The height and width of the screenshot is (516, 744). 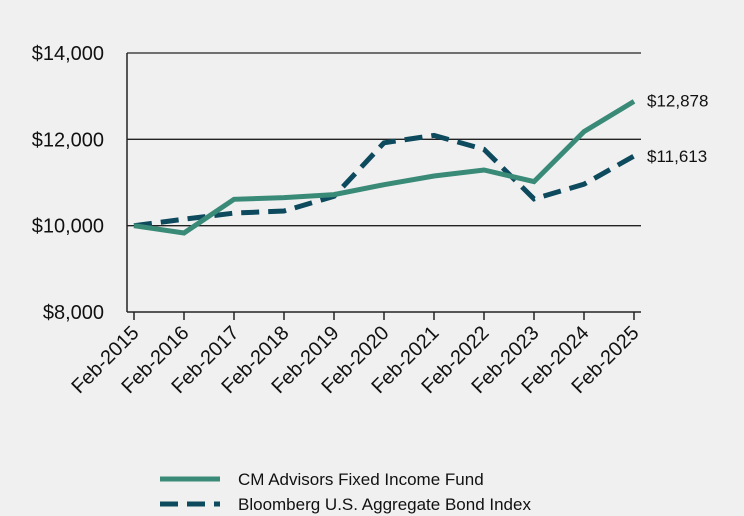 What do you see at coordinates (384, 504) in the screenshot?
I see `legend-label: Bloomberg U.S. Aggregate Bond Index` at bounding box center [384, 504].